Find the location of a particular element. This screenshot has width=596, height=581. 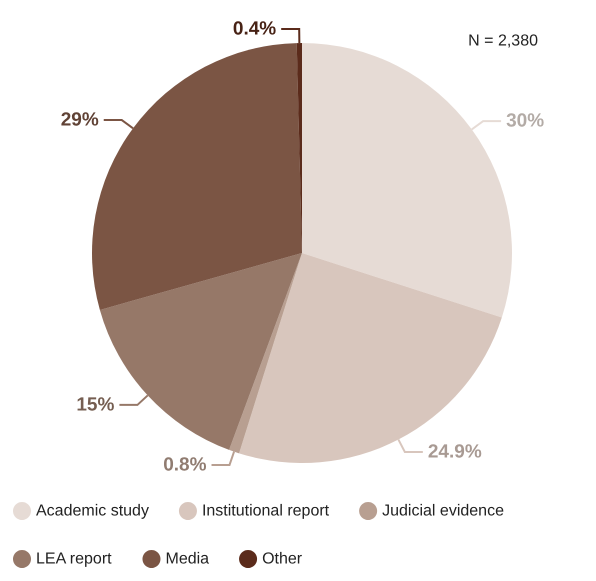

legend-label: Institutional report is located at coordinates (266, 511).